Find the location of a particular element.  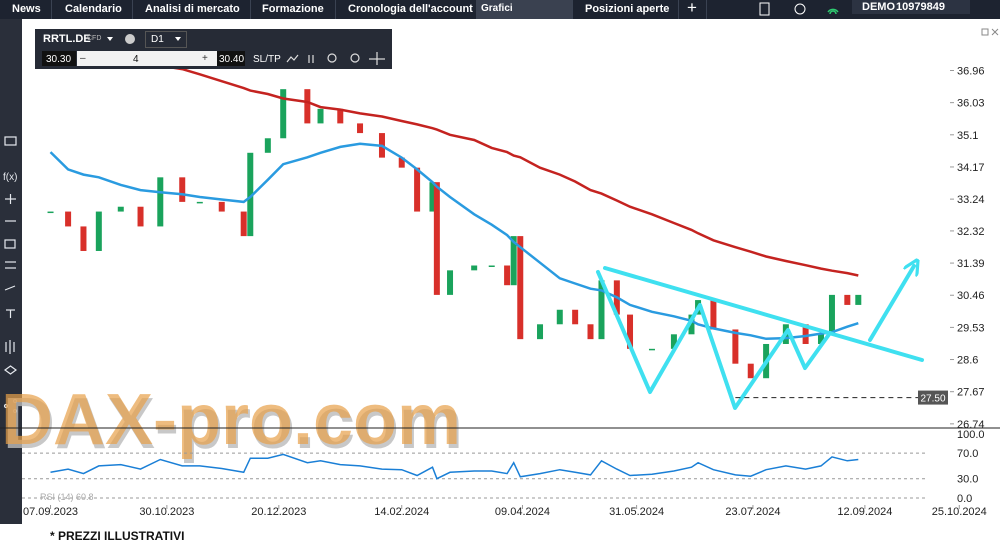

wifi-icon is located at coordinates (833, 11).